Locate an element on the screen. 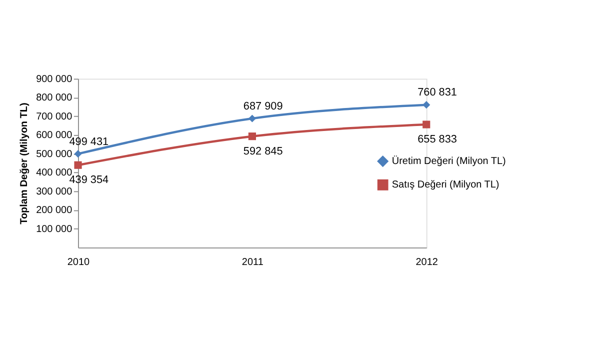 The height and width of the screenshot is (340, 606). data-label: 499 431 is located at coordinates (89, 142).